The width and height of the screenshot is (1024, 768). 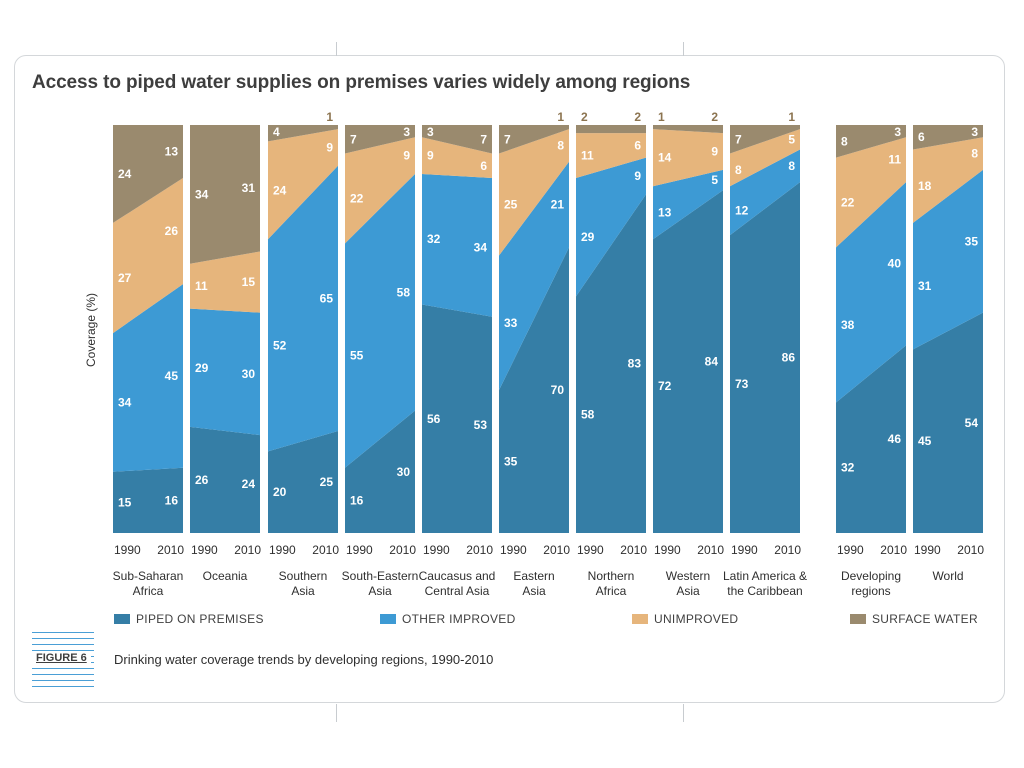 I want to click on area-surface-western-asia, so click(x=688, y=129).